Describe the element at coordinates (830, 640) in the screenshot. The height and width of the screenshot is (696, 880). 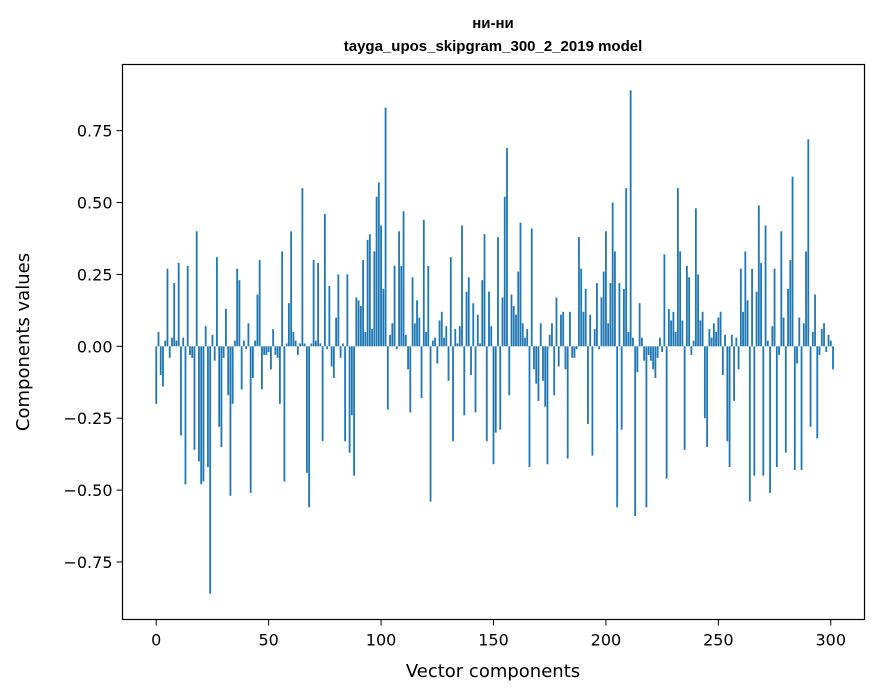
I see `x-tick-label: 300` at that location.